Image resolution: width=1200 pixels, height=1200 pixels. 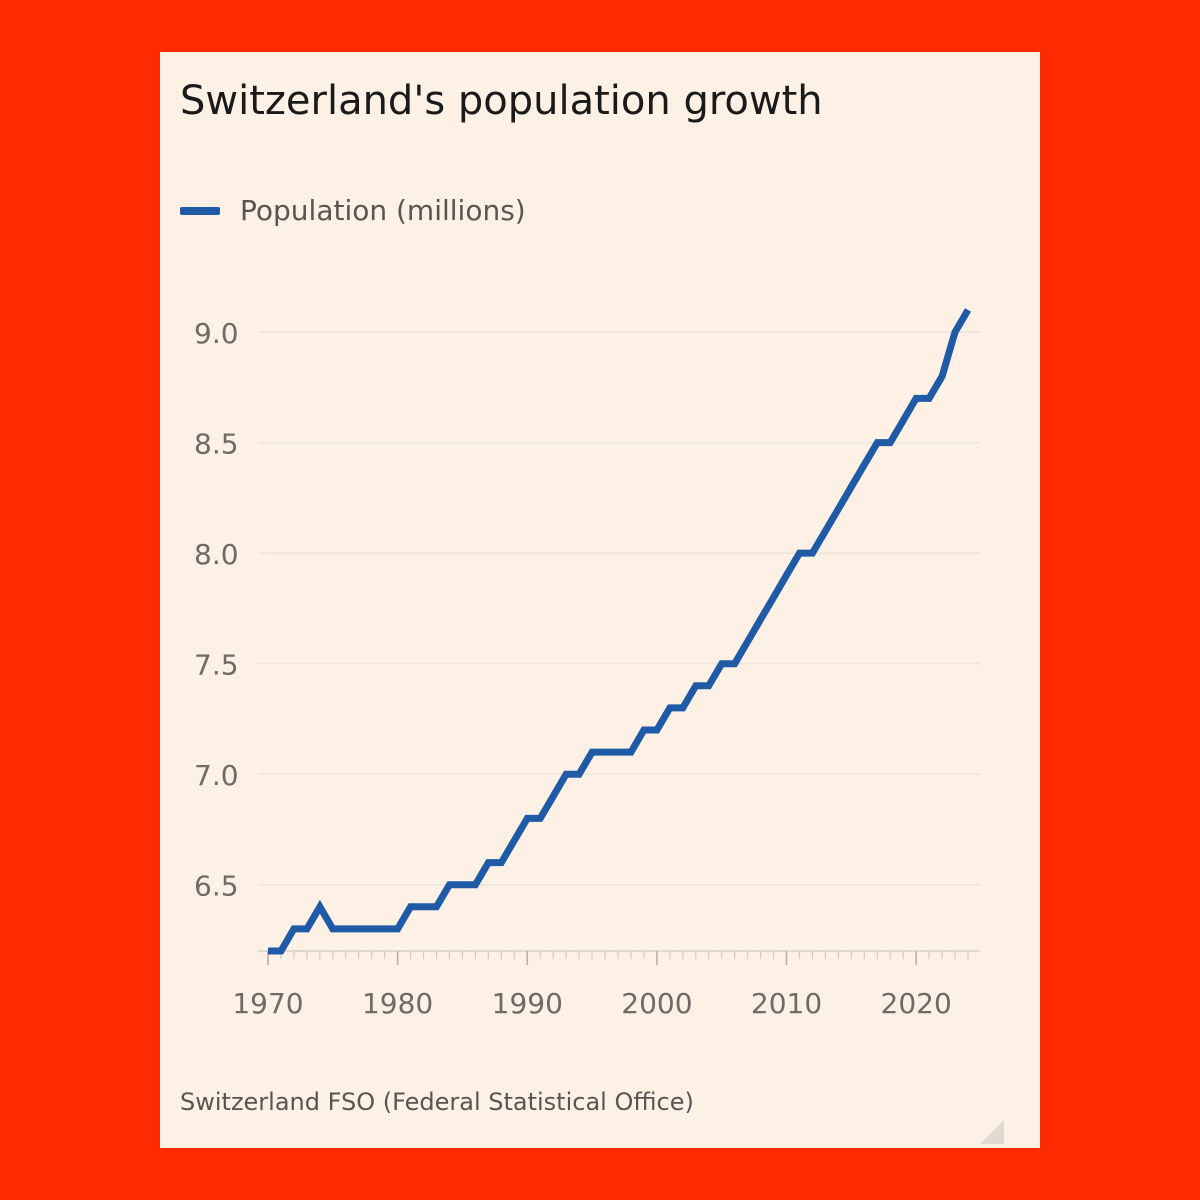 I want to click on legend: Population (millions), so click(x=353, y=210).